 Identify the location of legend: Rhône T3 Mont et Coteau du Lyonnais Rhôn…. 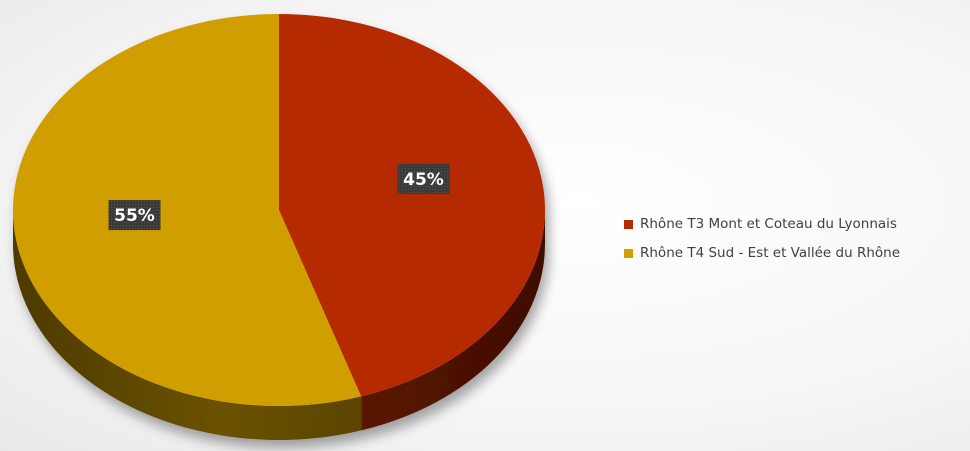
(762, 243).